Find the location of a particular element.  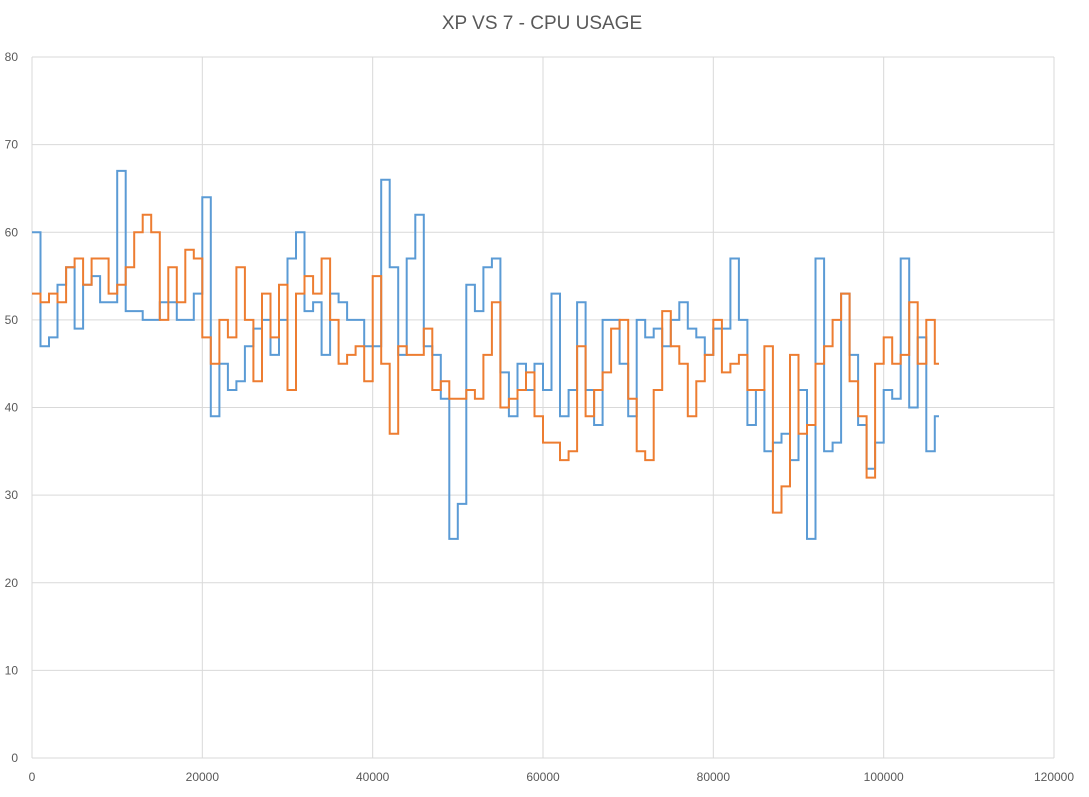

y-tick-label: 70 is located at coordinates (12, 145).